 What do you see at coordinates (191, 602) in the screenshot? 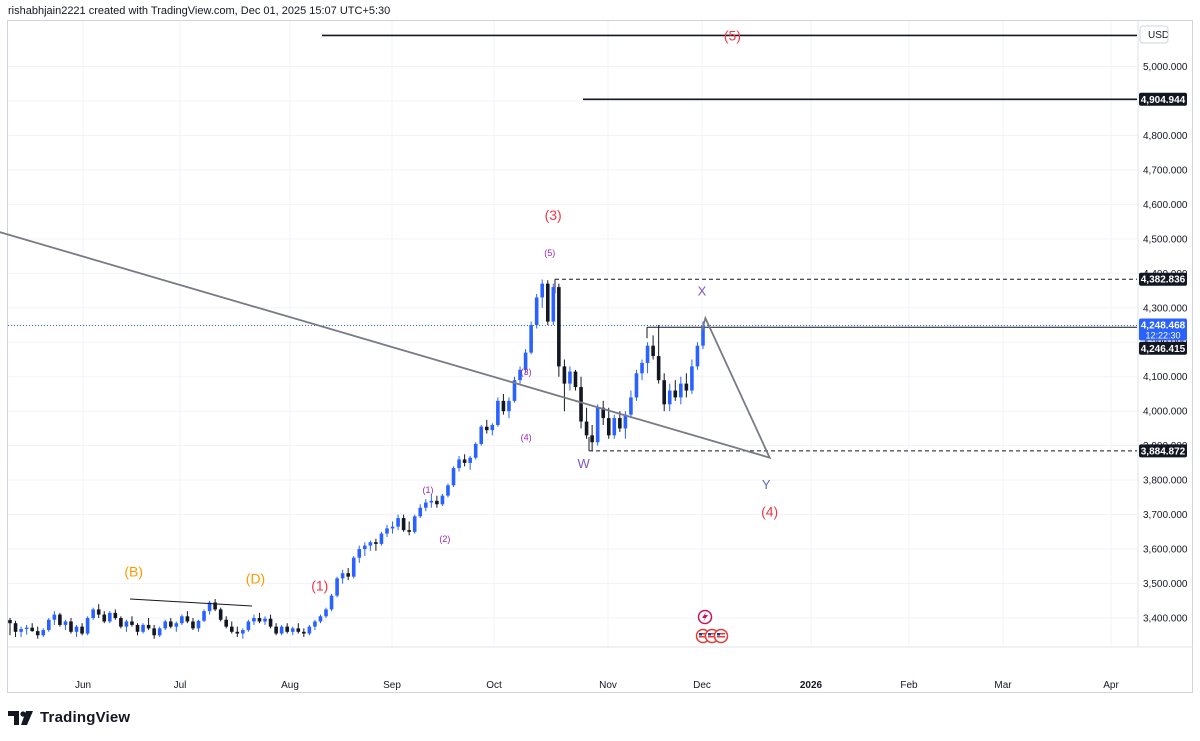
I see `wave-b-d-trendline` at bounding box center [191, 602].